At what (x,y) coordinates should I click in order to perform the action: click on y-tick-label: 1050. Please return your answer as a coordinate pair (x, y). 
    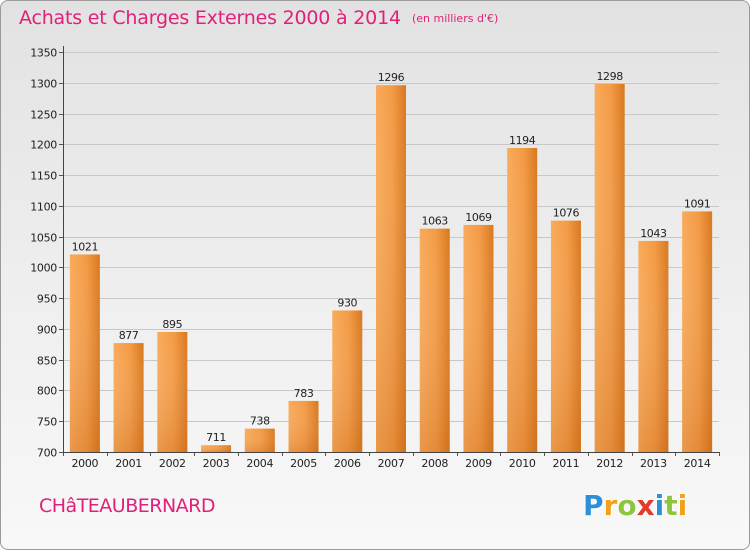
    Looking at the image, I should click on (43, 238).